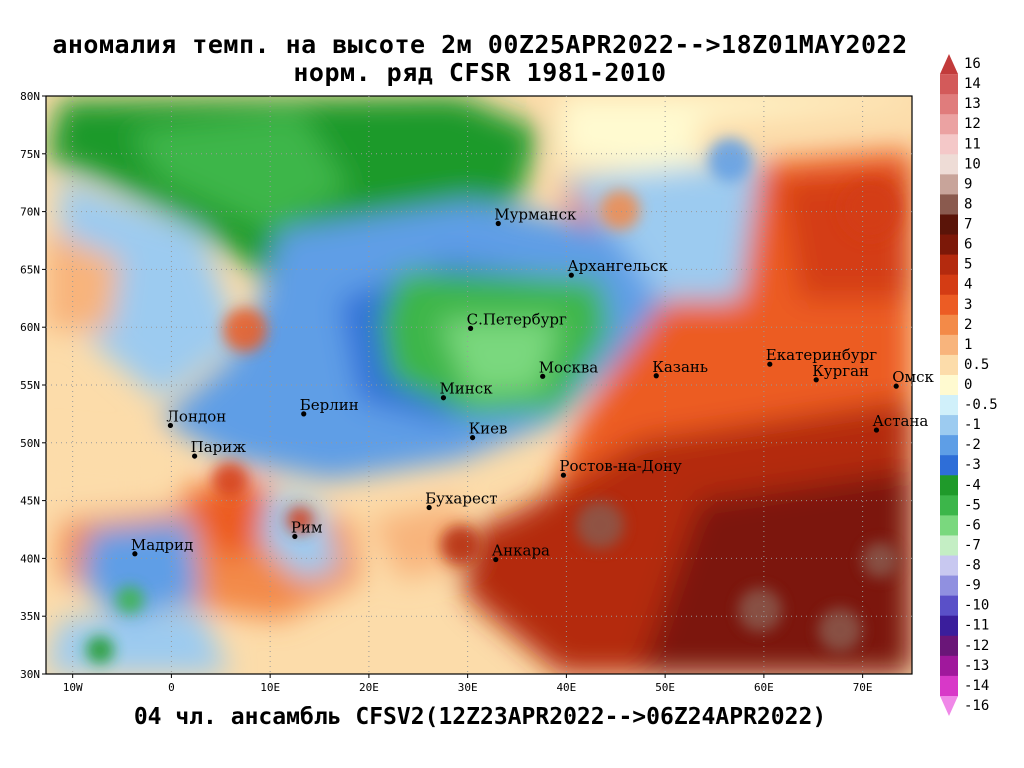  What do you see at coordinates (863, 687) in the screenshot?
I see `lon-tick-label: 70E` at bounding box center [863, 687].